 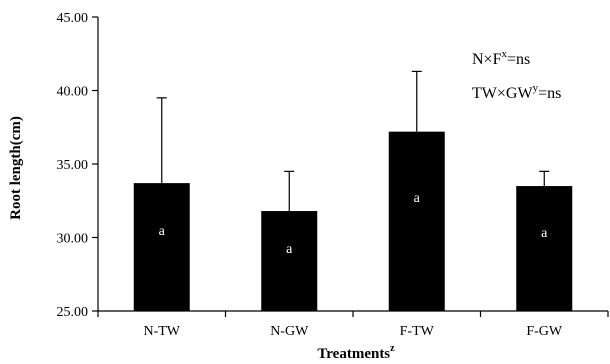 What do you see at coordinates (73, 92) in the screenshot?
I see `y-tick-label: 40.00` at bounding box center [73, 92].